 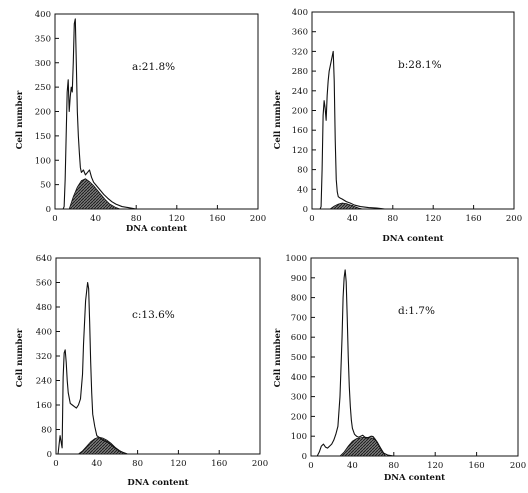 I want to click on y-tick-label: 560, so click(x=44, y=284).